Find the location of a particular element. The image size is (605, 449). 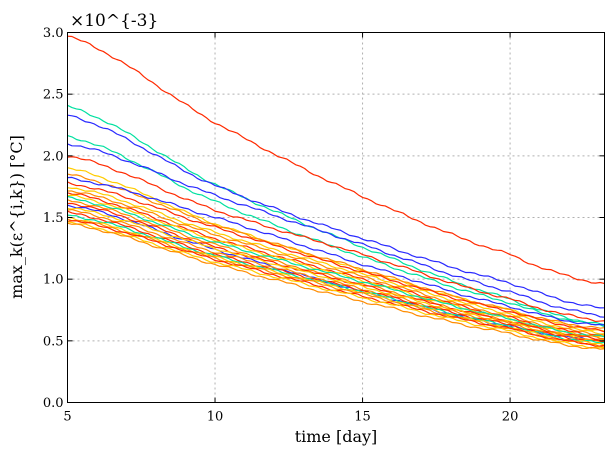

y-tick-label: 2.0 is located at coordinates (53, 156).